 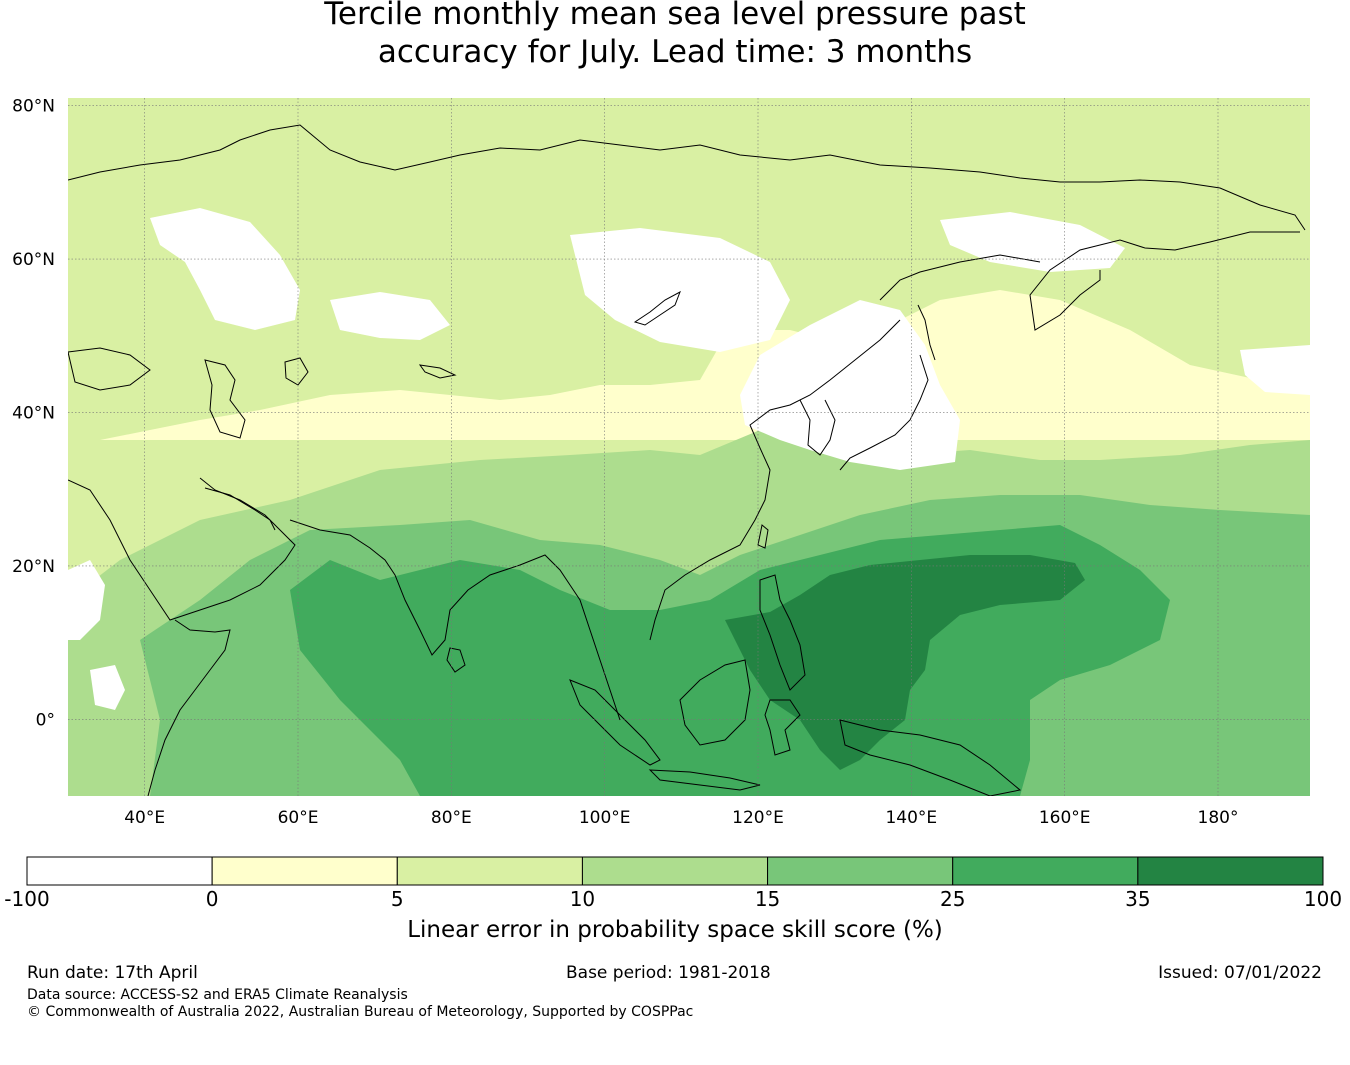 I want to click on white-patch-horn-africa, so click(x=107, y=687).